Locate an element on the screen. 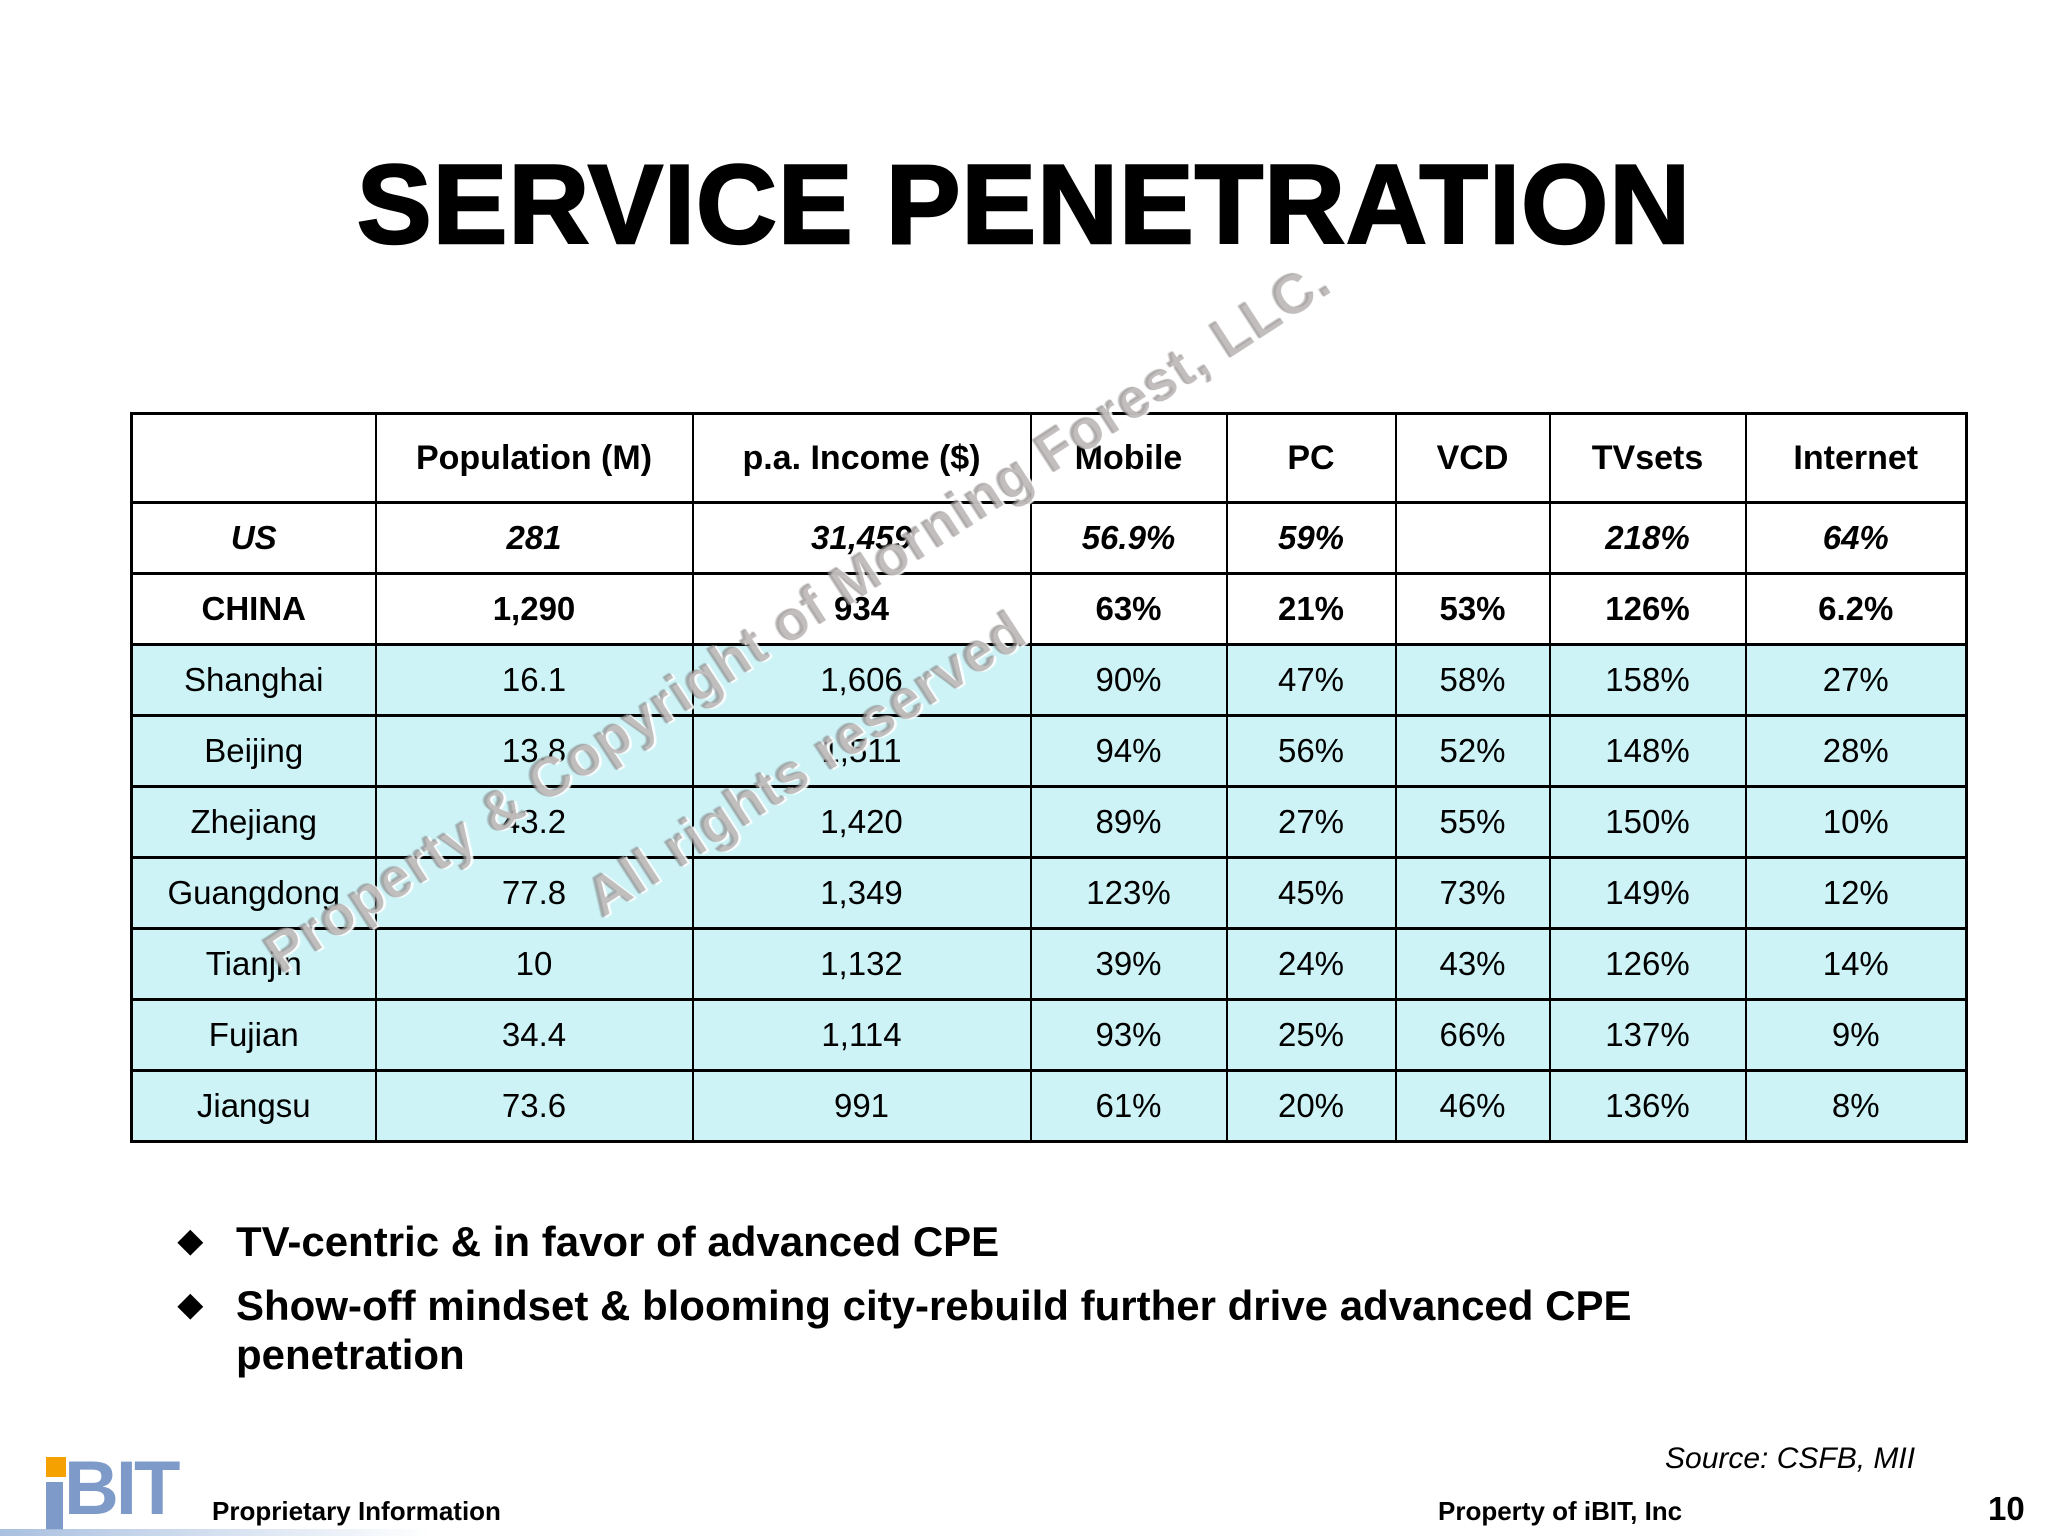  data-cell: 77.8 is located at coordinates (534, 893).